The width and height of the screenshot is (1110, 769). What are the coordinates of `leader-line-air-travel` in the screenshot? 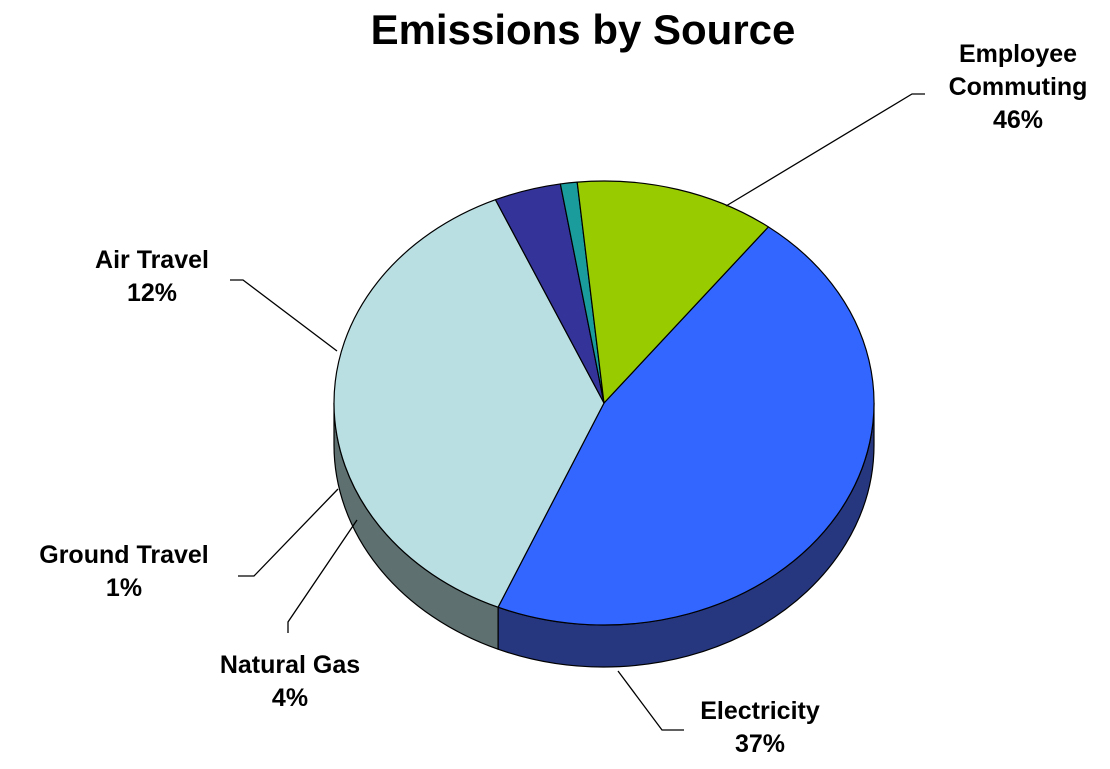 It's located at (284, 315).